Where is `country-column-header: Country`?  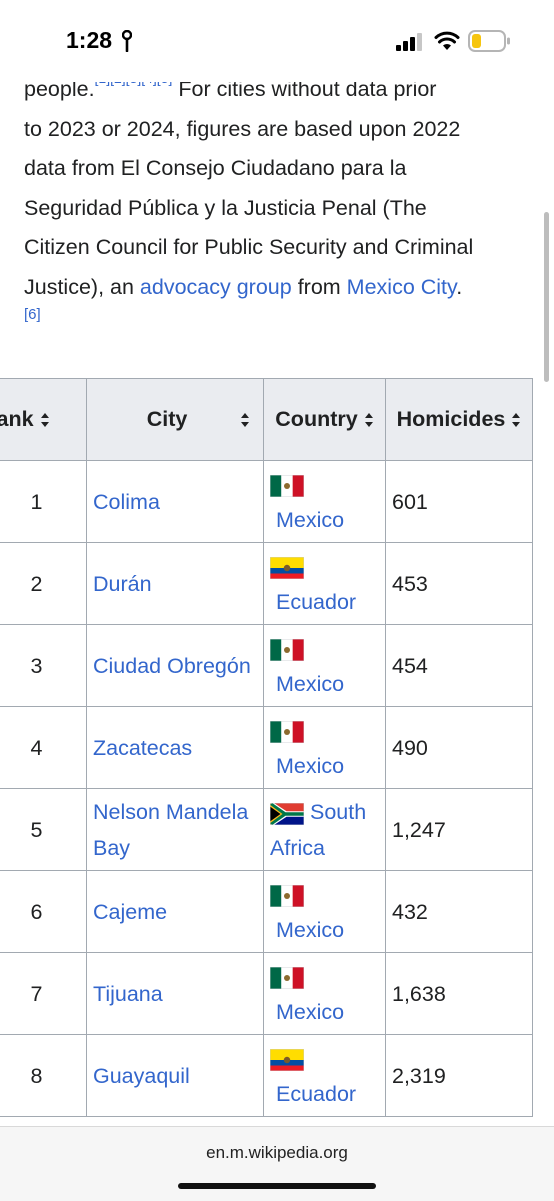 country-column-header: Country is located at coordinates (324, 419).